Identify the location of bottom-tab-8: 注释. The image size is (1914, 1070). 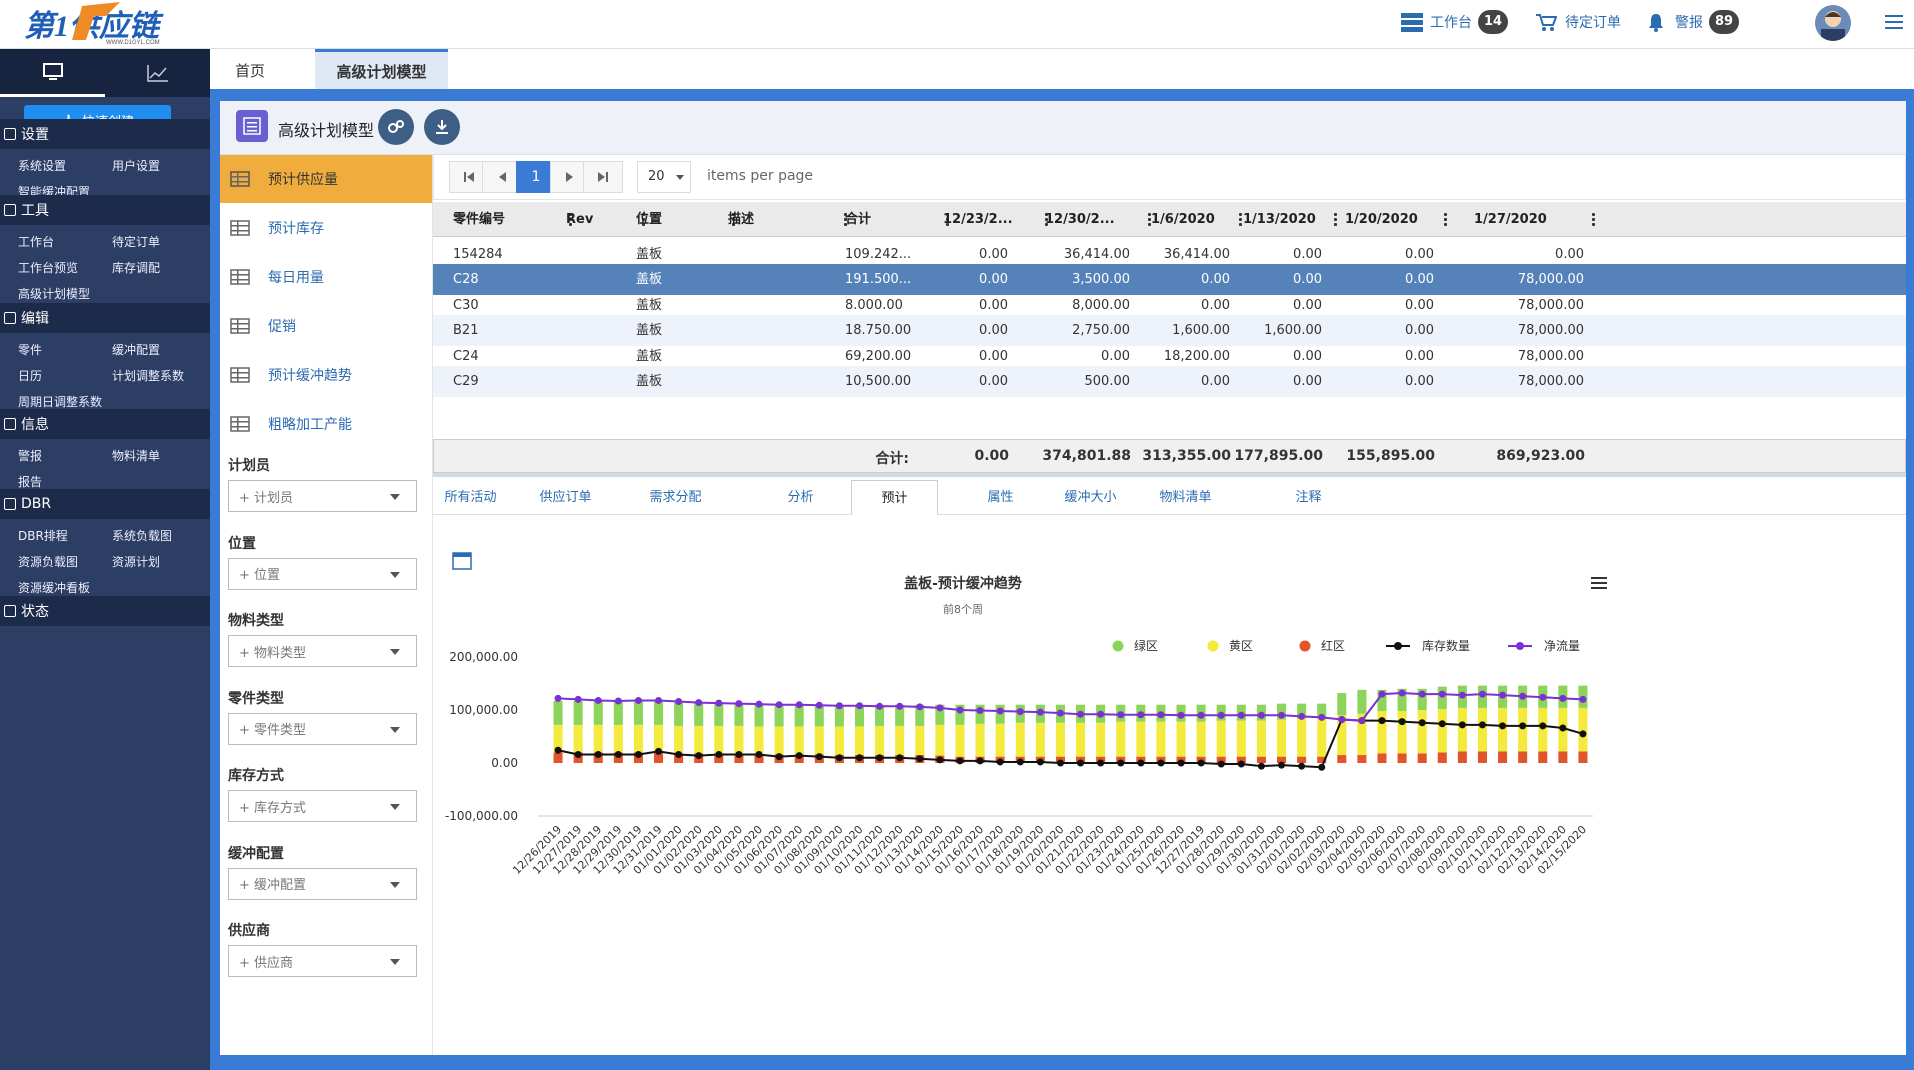
(1308, 497).